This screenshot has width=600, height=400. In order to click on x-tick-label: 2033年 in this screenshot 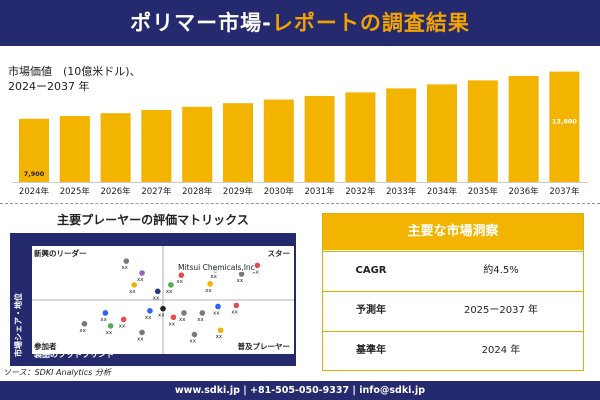, I will do `click(401, 191)`.